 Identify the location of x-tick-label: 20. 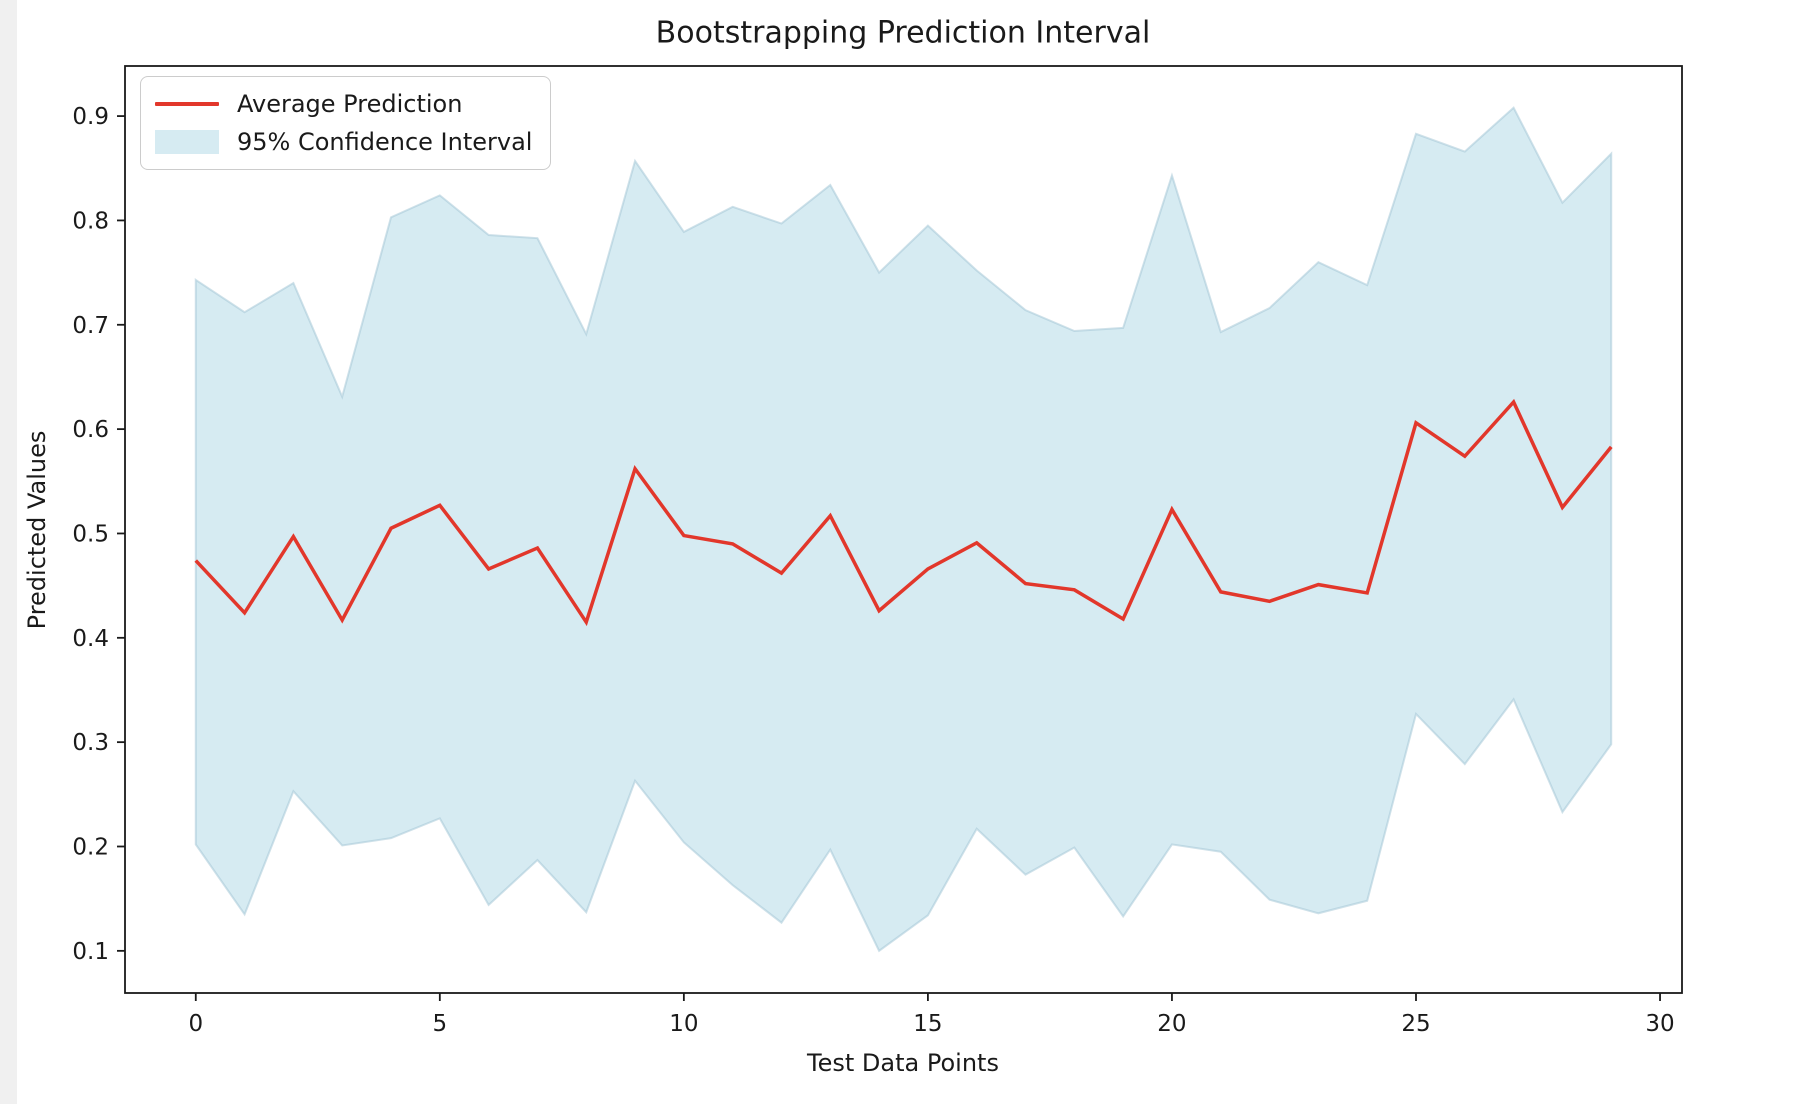
(1171, 1024).